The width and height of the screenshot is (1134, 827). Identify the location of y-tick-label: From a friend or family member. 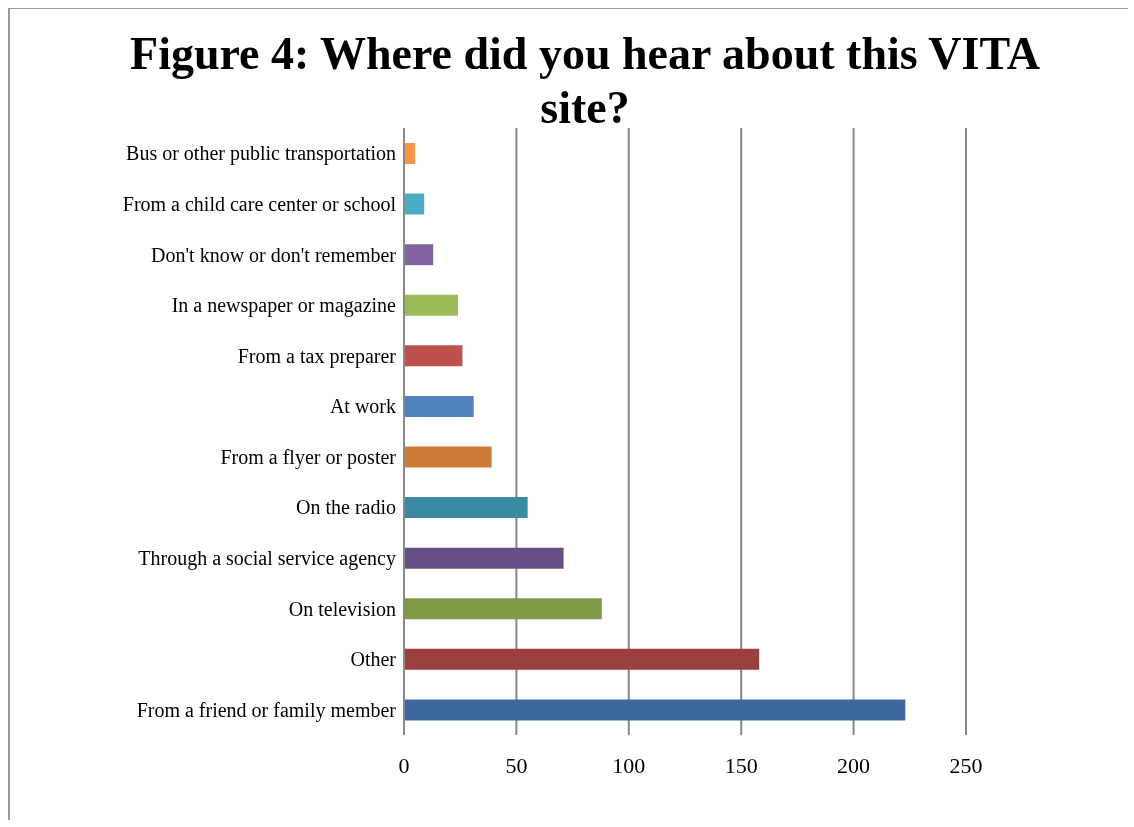
(266, 710).